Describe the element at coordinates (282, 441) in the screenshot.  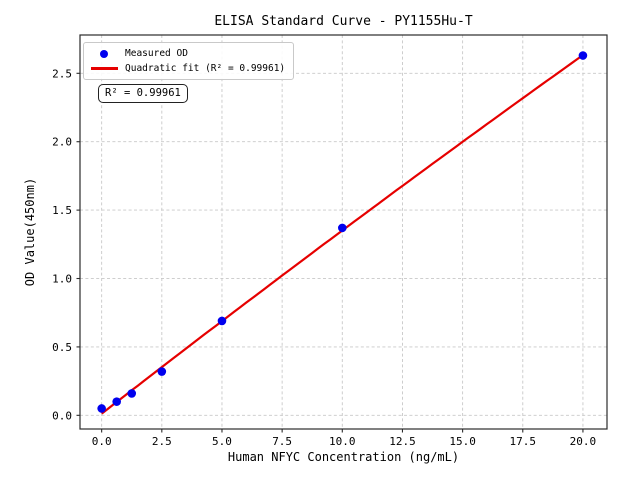
I see `x-tick-label: 7.5` at that location.